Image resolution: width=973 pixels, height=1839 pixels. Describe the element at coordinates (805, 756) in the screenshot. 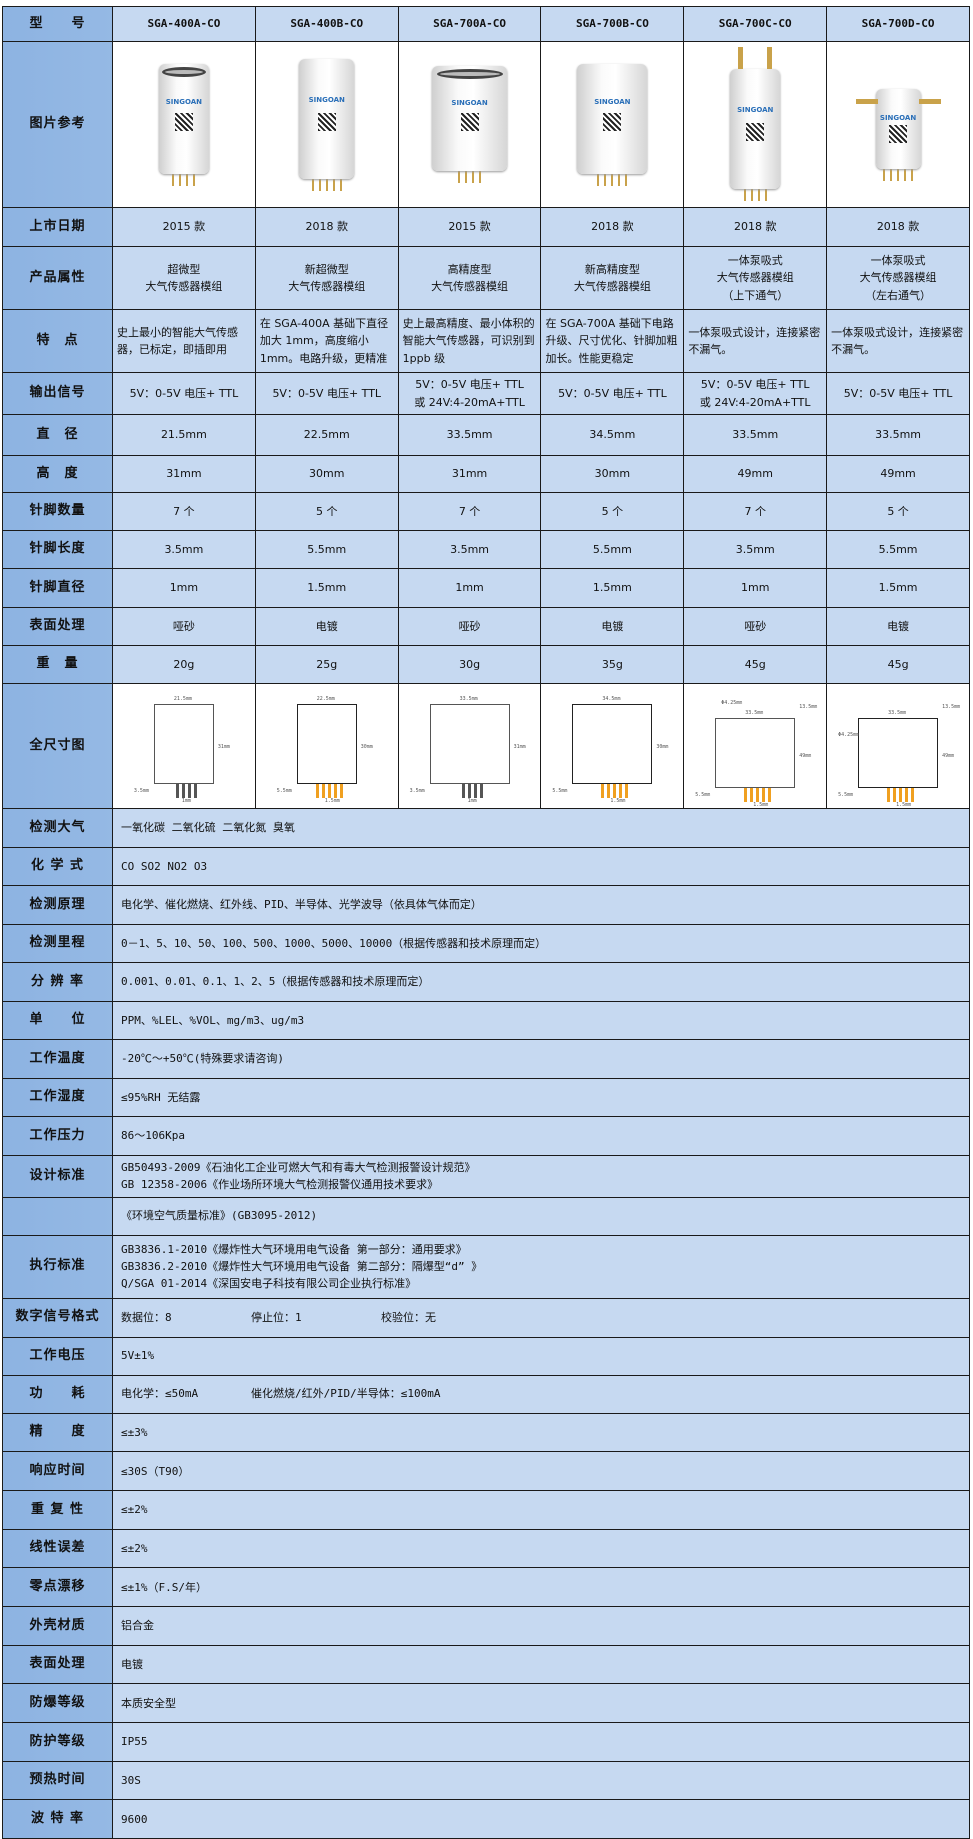

I see `height-dim: 49mm` at that location.